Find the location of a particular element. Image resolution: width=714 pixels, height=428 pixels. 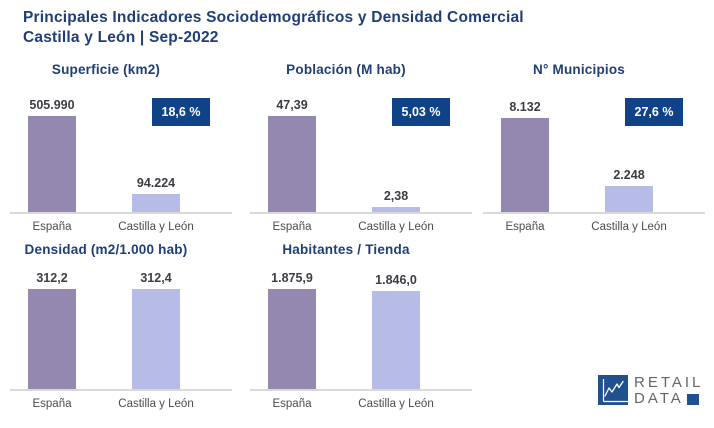

bar-group-espana: 47,39 is located at coordinates (292, 155).